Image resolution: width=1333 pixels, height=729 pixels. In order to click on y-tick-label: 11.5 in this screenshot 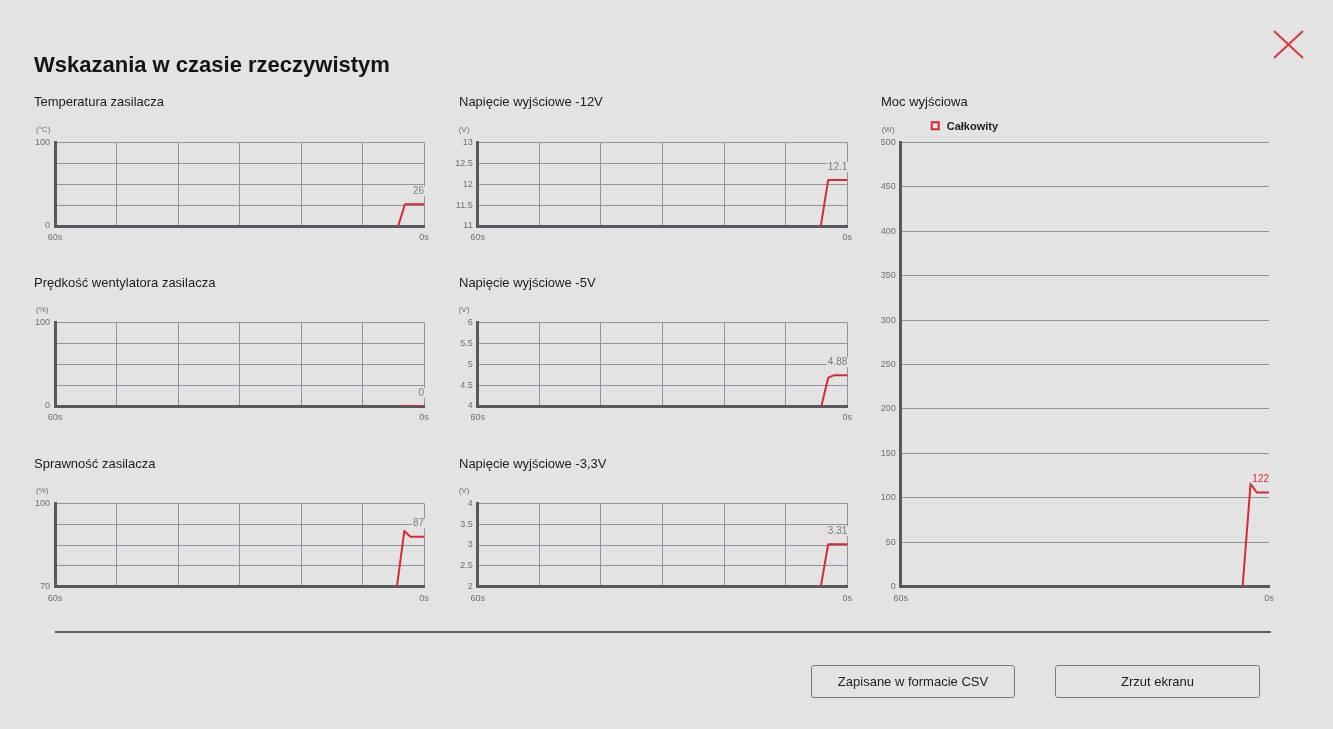, I will do `click(464, 204)`.